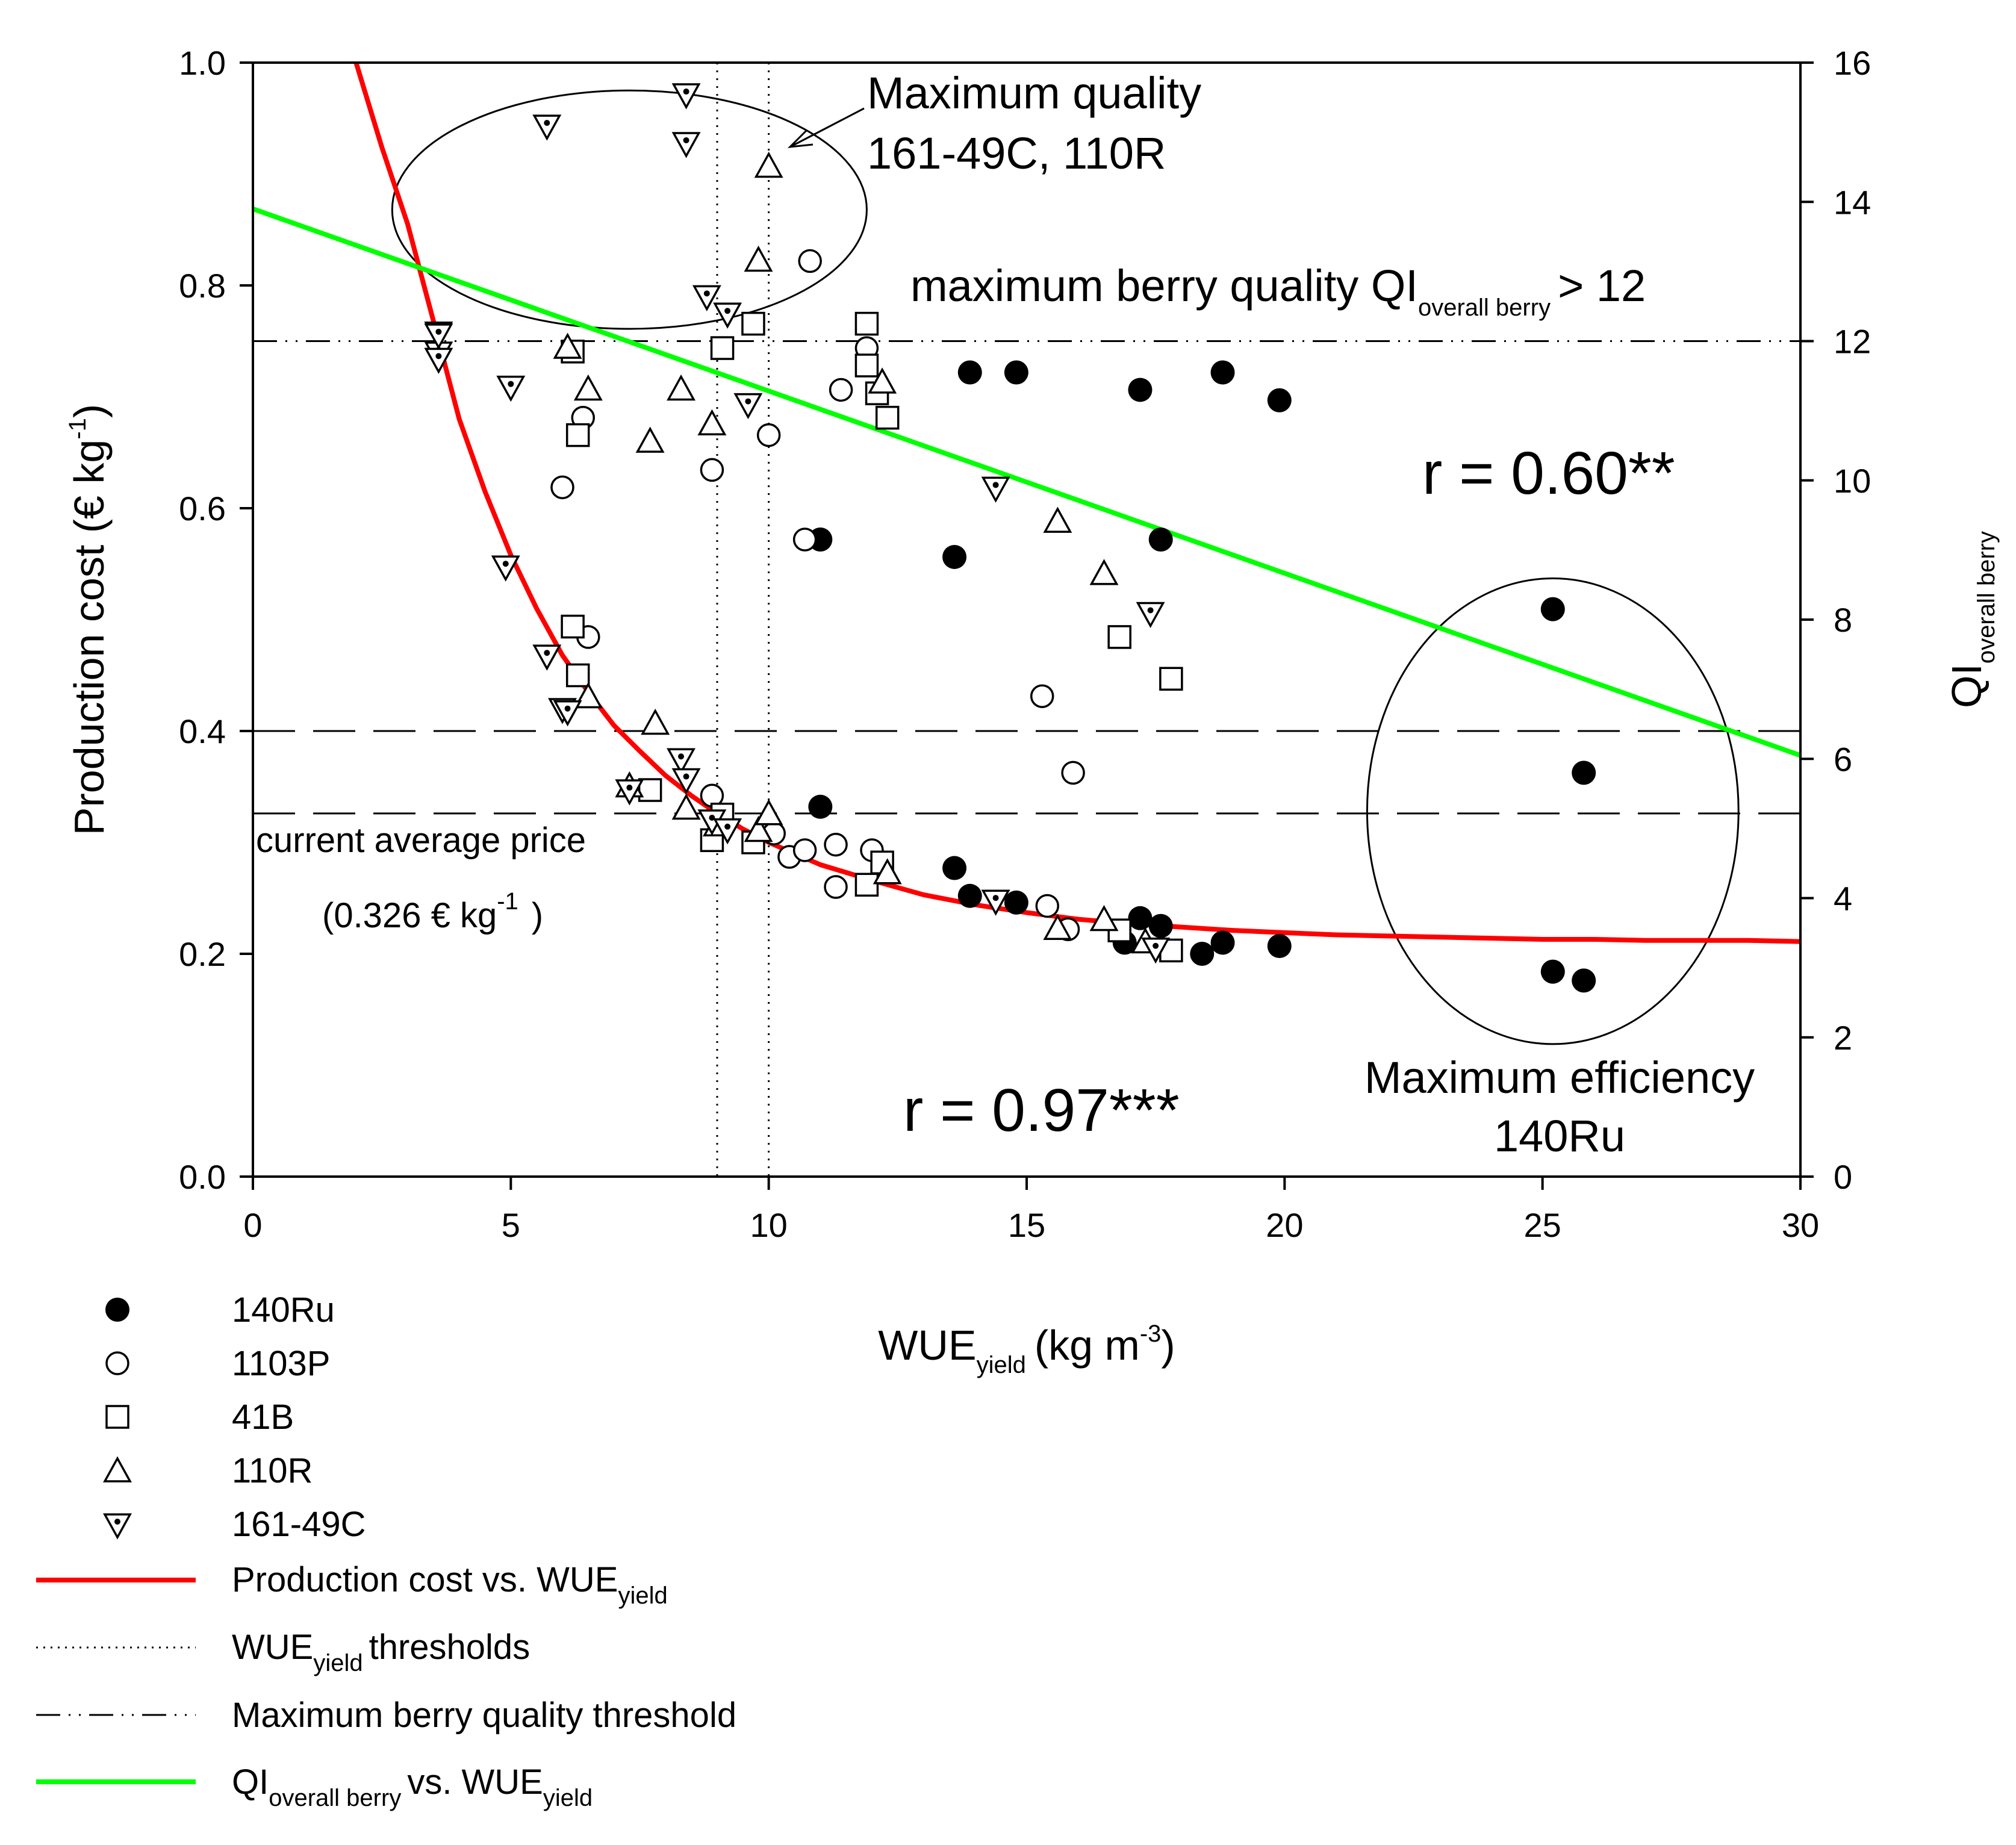  I want to click on legend-marker-triangle-down, so click(118, 1527).